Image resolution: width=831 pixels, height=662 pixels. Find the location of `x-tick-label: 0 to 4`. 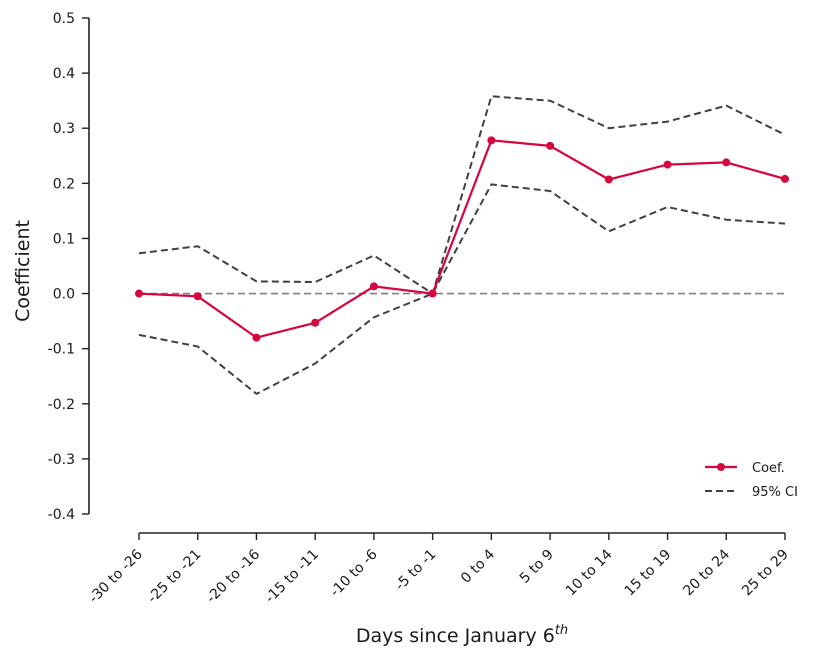

x-tick-label: 0 to 4 is located at coordinates (478, 566).